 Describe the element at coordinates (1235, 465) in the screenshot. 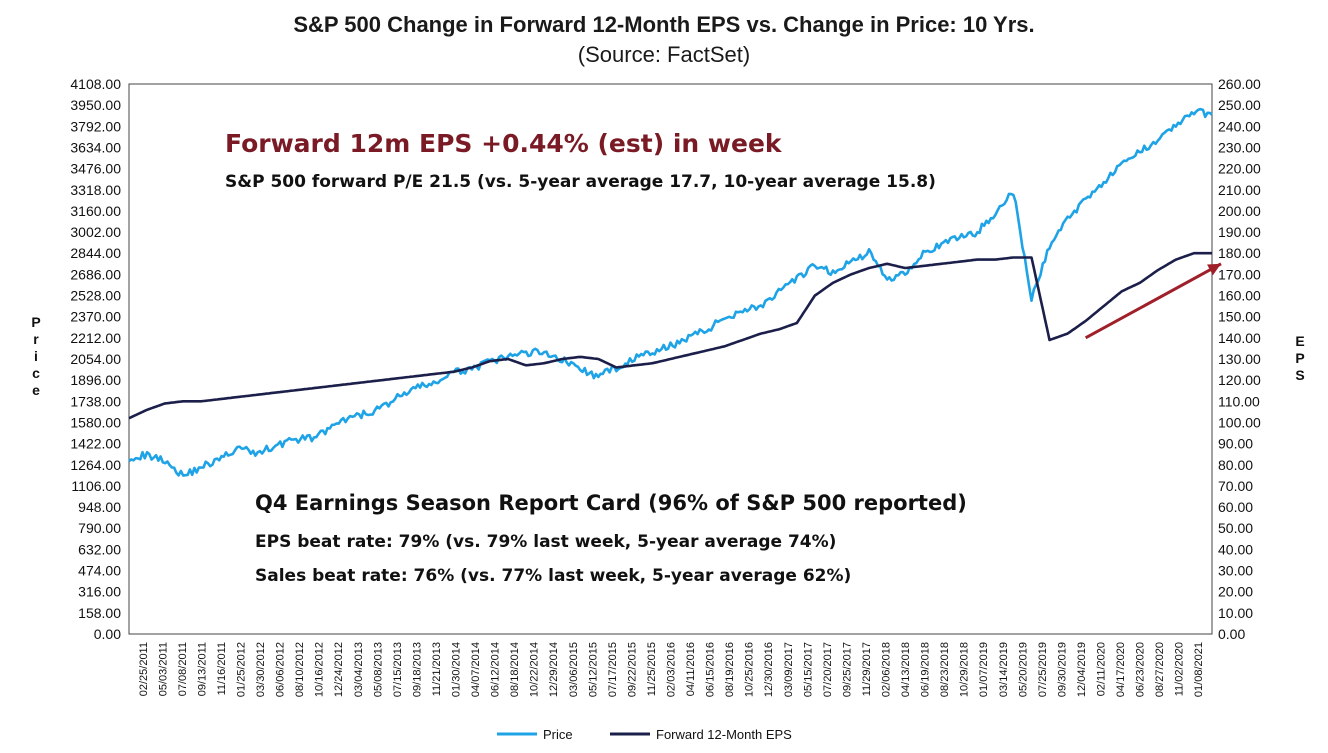

I see `right-tick-label: 80.00` at that location.